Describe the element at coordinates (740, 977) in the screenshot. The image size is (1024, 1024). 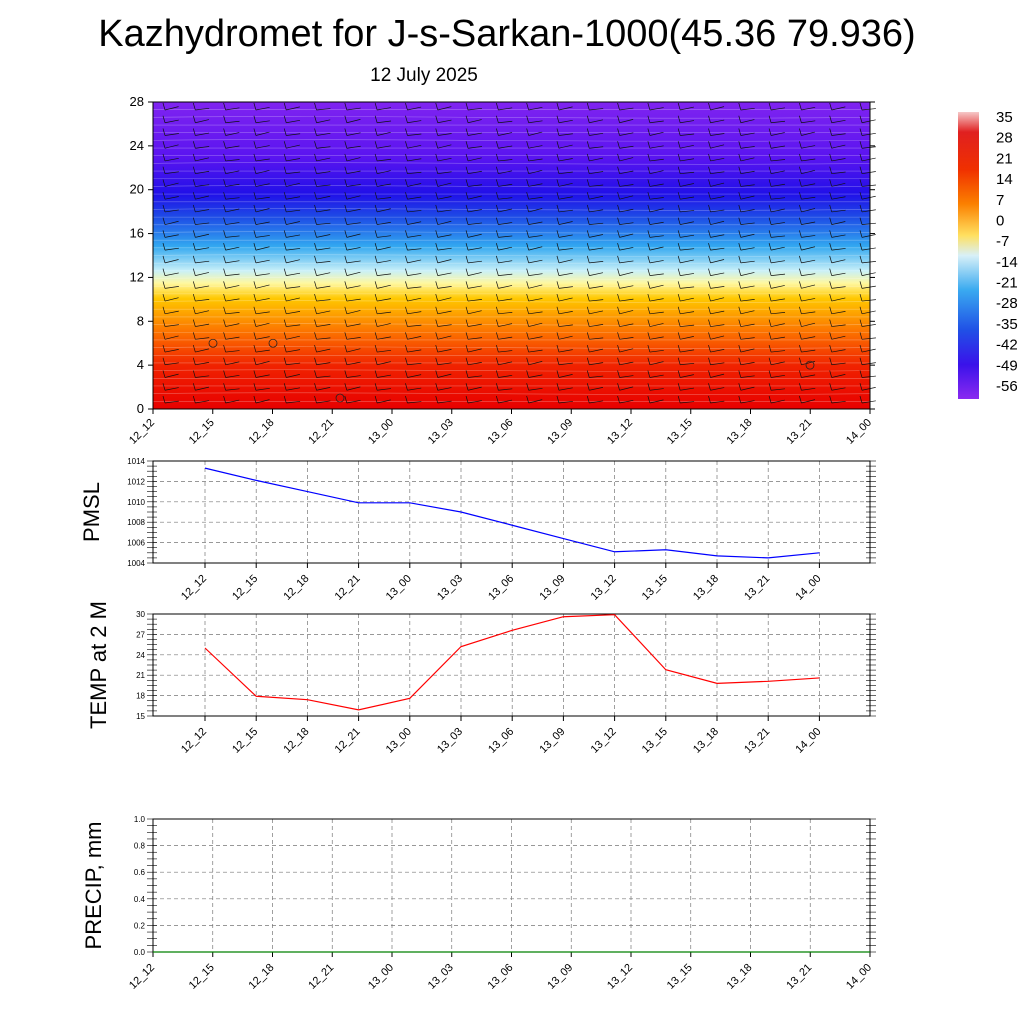
I see `x-tick-label: 13_18` at that location.